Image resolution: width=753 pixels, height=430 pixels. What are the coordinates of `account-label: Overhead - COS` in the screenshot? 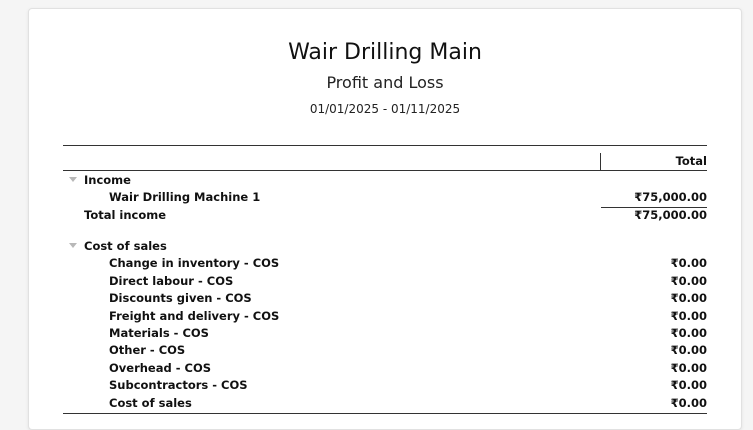 It's located at (160, 367).